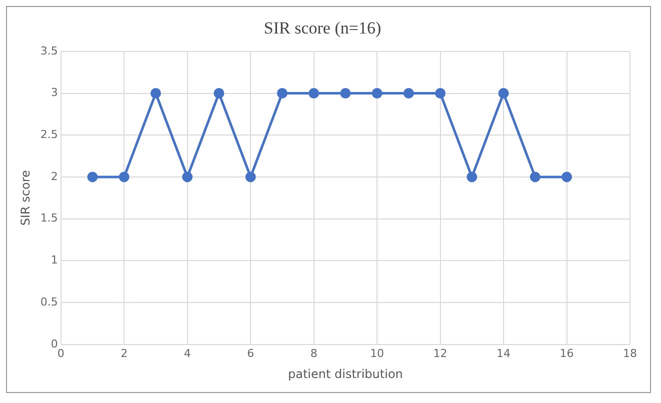 The image size is (661, 403). Describe the element at coordinates (567, 353) in the screenshot. I see `x-tick-label: 16` at that location.